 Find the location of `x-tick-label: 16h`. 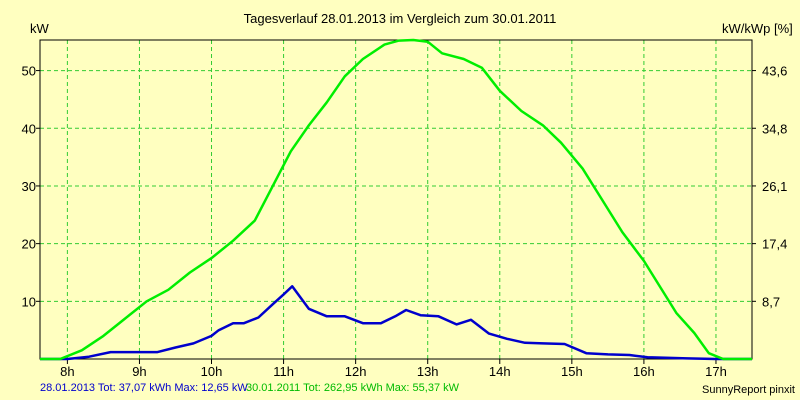

x-tick-label: 16h is located at coordinates (644, 371).